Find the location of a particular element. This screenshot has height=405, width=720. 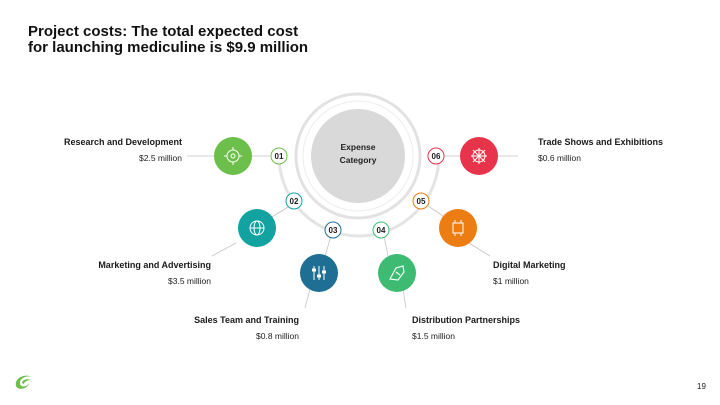

badge-03: 03 is located at coordinates (333, 230).